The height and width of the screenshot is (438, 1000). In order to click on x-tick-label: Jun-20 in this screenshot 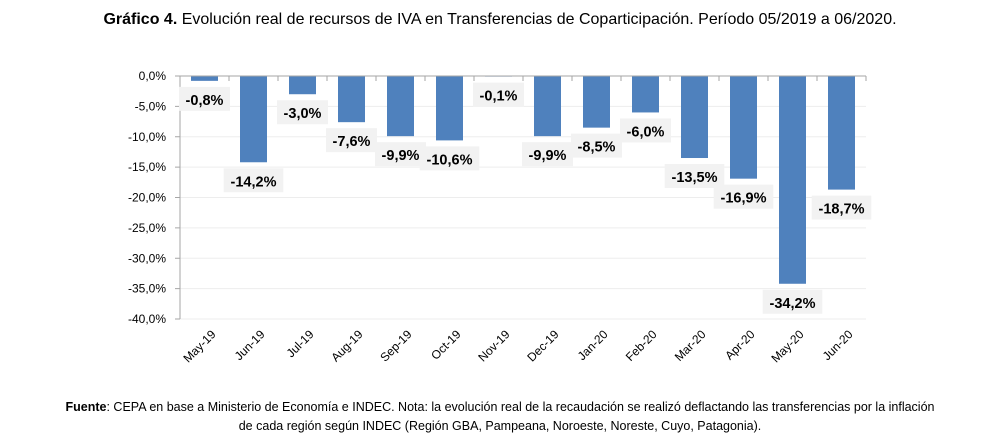, I will do `click(838, 345)`.